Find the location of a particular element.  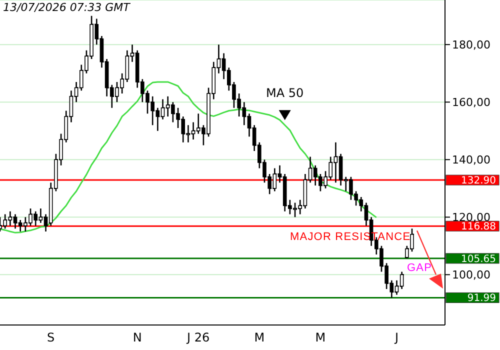

ref-line-label: 91.99 is located at coordinates (481, 298).